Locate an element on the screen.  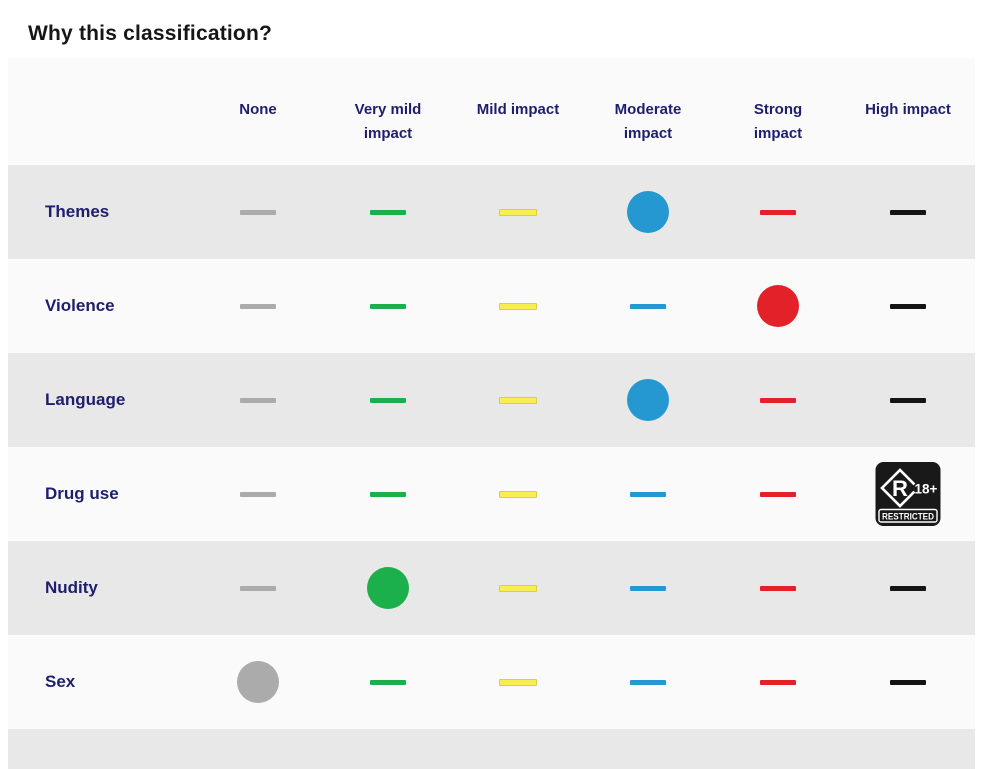
badge-age-text: 18+ is located at coordinates (926, 489).